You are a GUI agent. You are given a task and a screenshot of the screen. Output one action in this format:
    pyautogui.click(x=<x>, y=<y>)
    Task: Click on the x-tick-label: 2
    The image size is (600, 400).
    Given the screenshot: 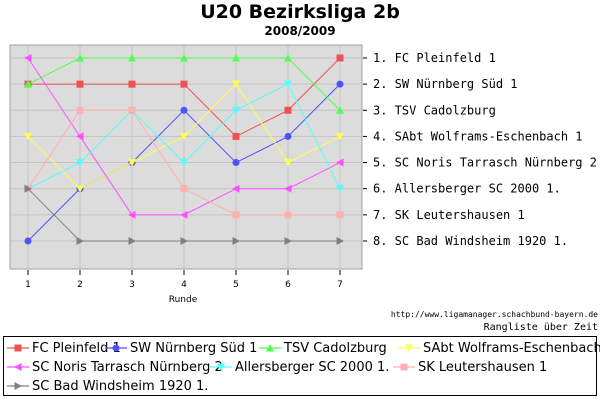 What is the action you would take?
    pyautogui.click(x=80, y=285)
    